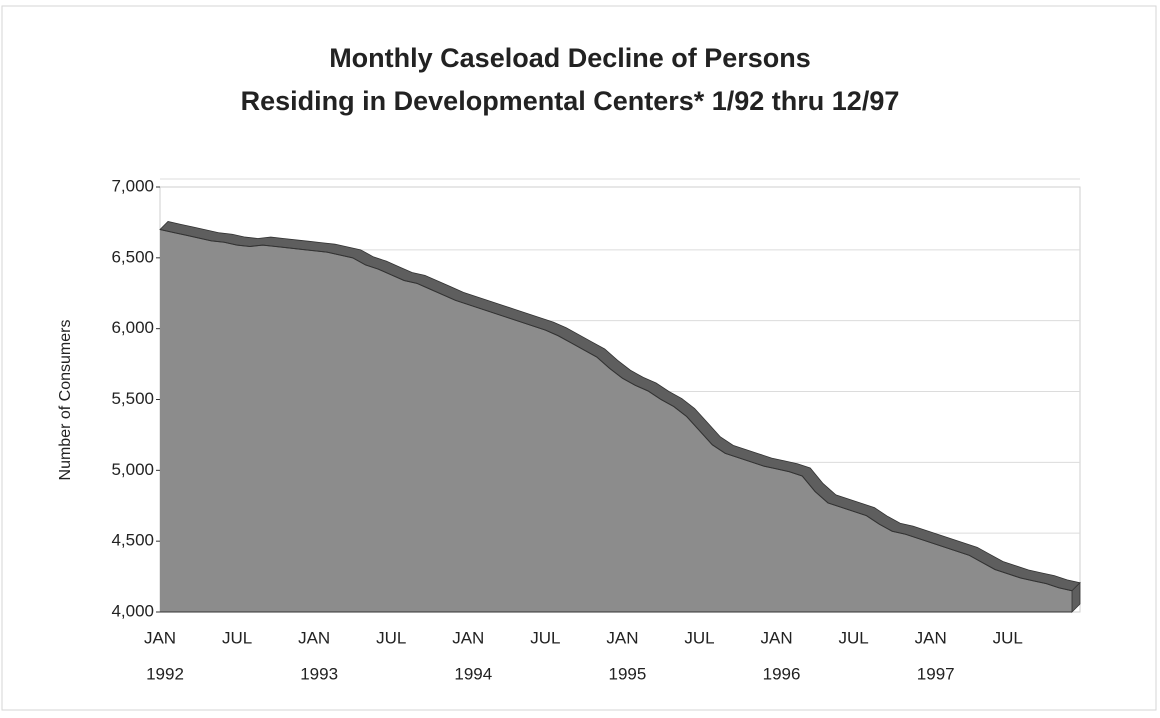  I want to click on area-right-face, so click(1076, 597).